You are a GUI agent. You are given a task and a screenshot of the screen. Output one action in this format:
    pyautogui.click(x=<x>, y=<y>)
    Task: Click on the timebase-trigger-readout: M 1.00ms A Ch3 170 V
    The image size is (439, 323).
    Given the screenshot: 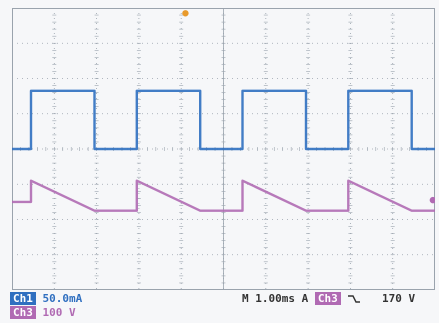 What is the action you would take?
    pyautogui.click(x=328, y=298)
    